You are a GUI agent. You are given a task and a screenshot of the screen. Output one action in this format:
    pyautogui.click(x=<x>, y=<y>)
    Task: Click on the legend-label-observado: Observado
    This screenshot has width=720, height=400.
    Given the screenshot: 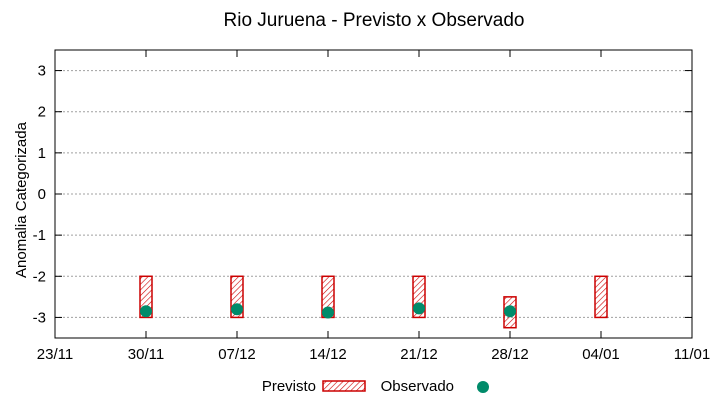 What is the action you would take?
    pyautogui.click(x=417, y=386)
    